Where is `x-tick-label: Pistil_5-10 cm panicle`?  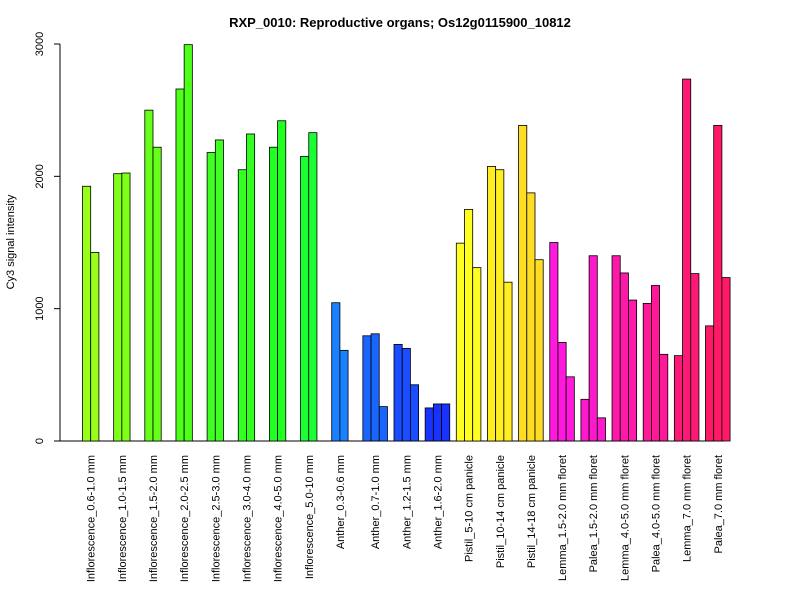
x-tick-label: Pistil_5-10 cm panicle is located at coordinates (470, 508).